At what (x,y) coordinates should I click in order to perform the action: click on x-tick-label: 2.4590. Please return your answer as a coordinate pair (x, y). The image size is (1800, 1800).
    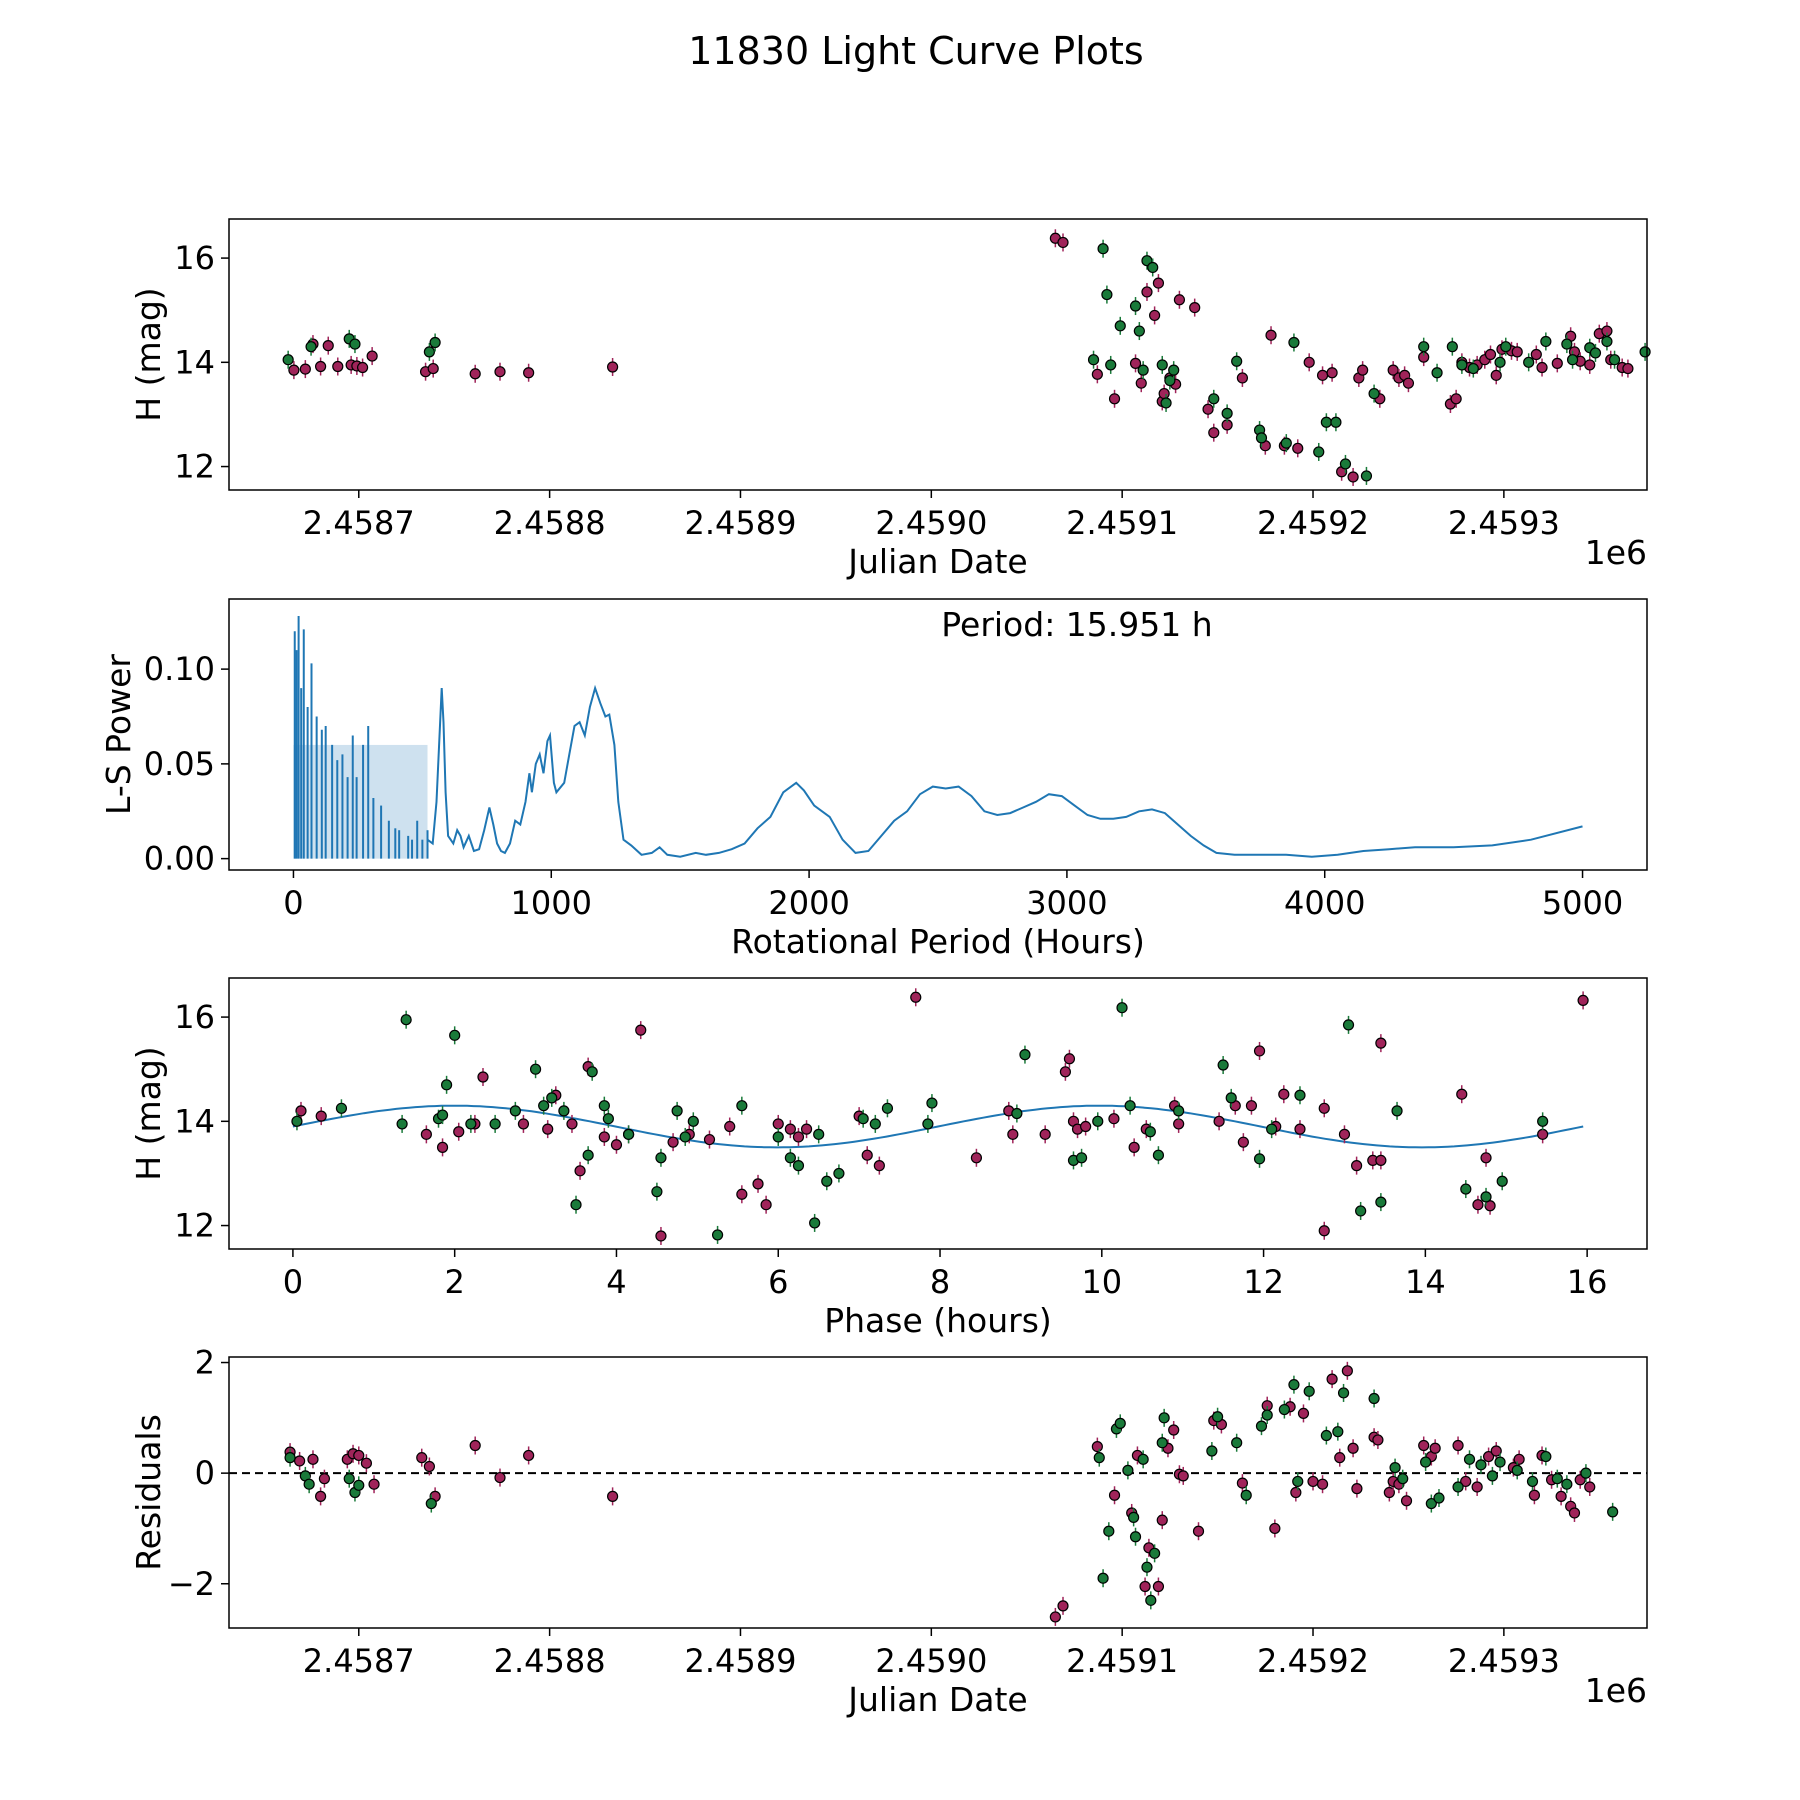
    Looking at the image, I should click on (931, 523).